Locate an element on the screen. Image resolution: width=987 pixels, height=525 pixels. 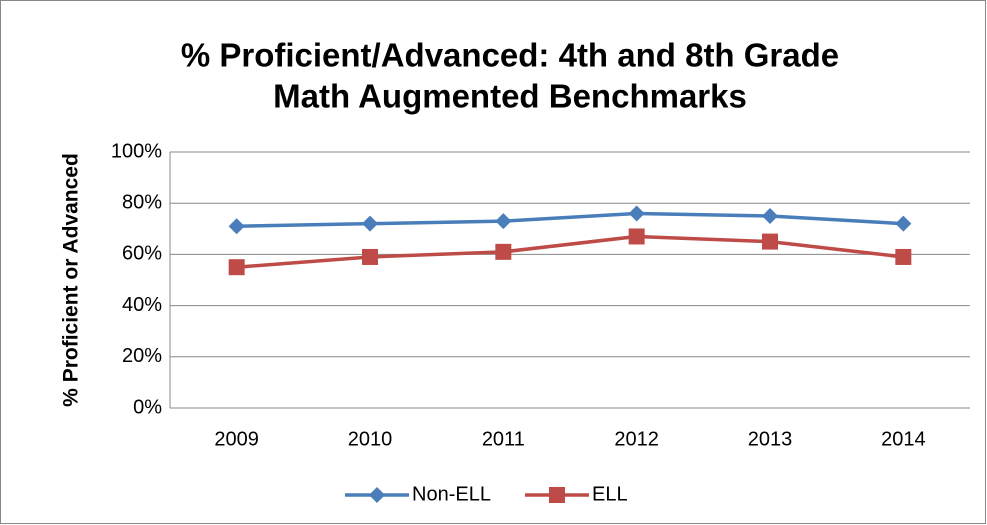
y-tick-label: 60% is located at coordinates (142, 254).